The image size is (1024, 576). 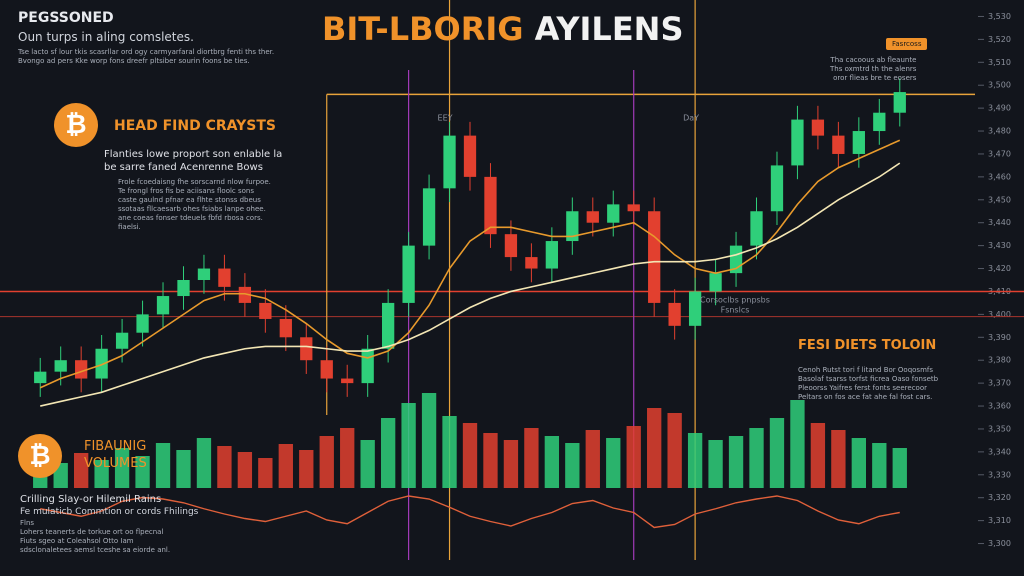 What do you see at coordinates (470, 512) in the screenshot?
I see `oscillator-line` at bounding box center [470, 512].